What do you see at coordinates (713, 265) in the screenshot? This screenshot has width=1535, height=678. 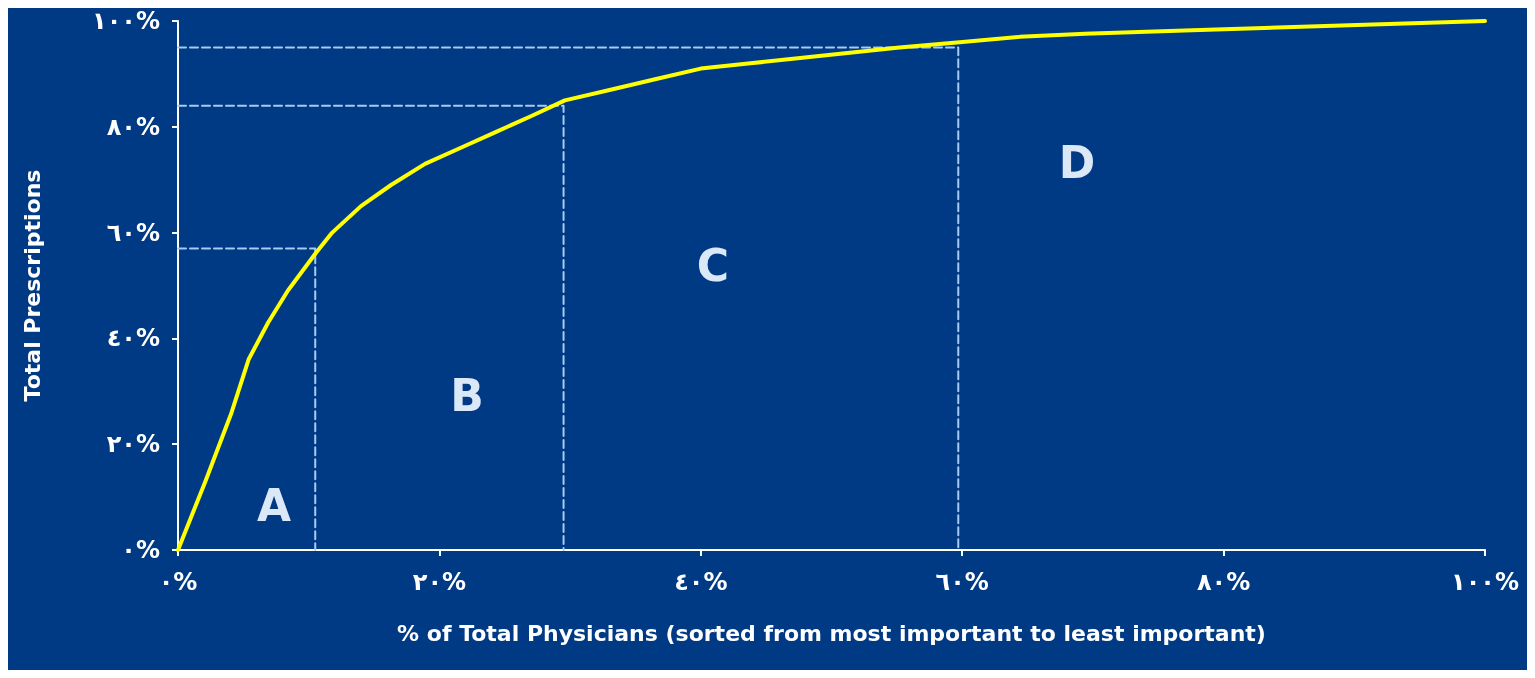 I see `annotation: C` at bounding box center [713, 265].